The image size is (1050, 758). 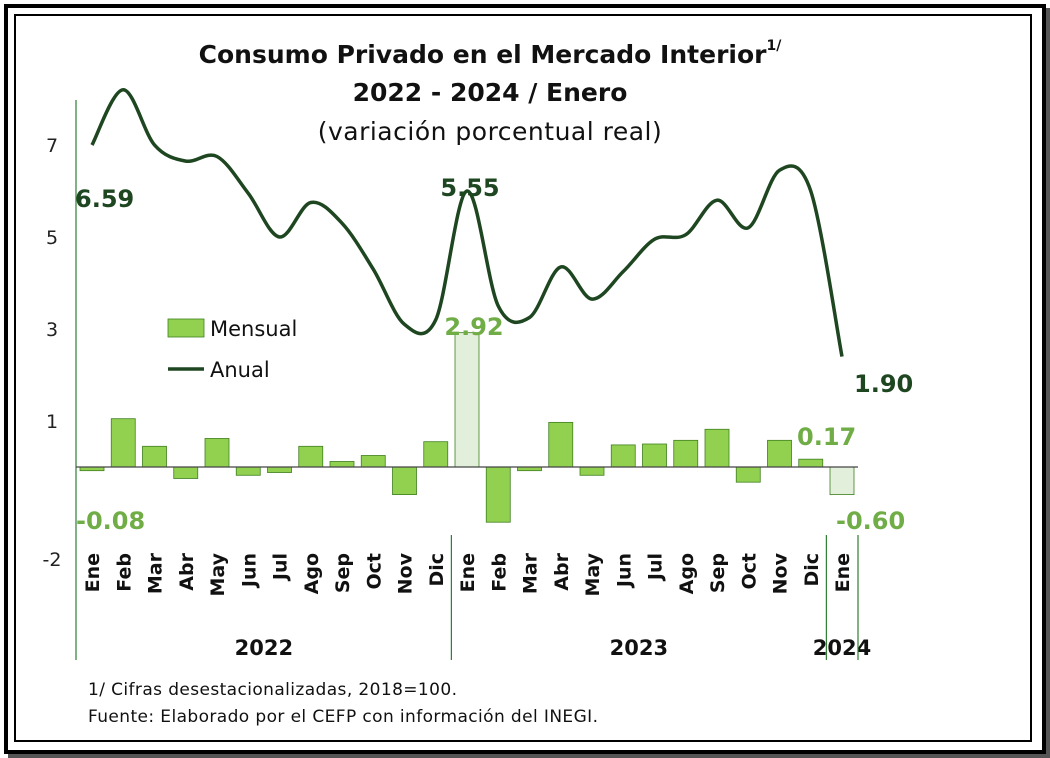 I want to click on y-tick-label: 7, so click(x=52, y=146).